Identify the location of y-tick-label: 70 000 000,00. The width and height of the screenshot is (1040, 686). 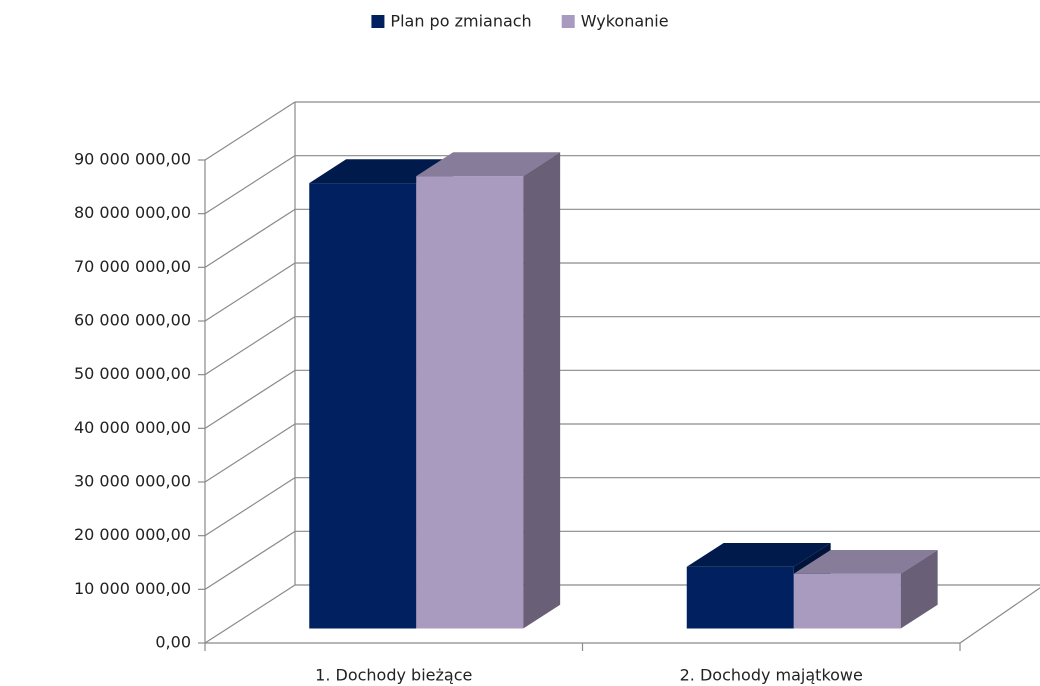
(132, 266).